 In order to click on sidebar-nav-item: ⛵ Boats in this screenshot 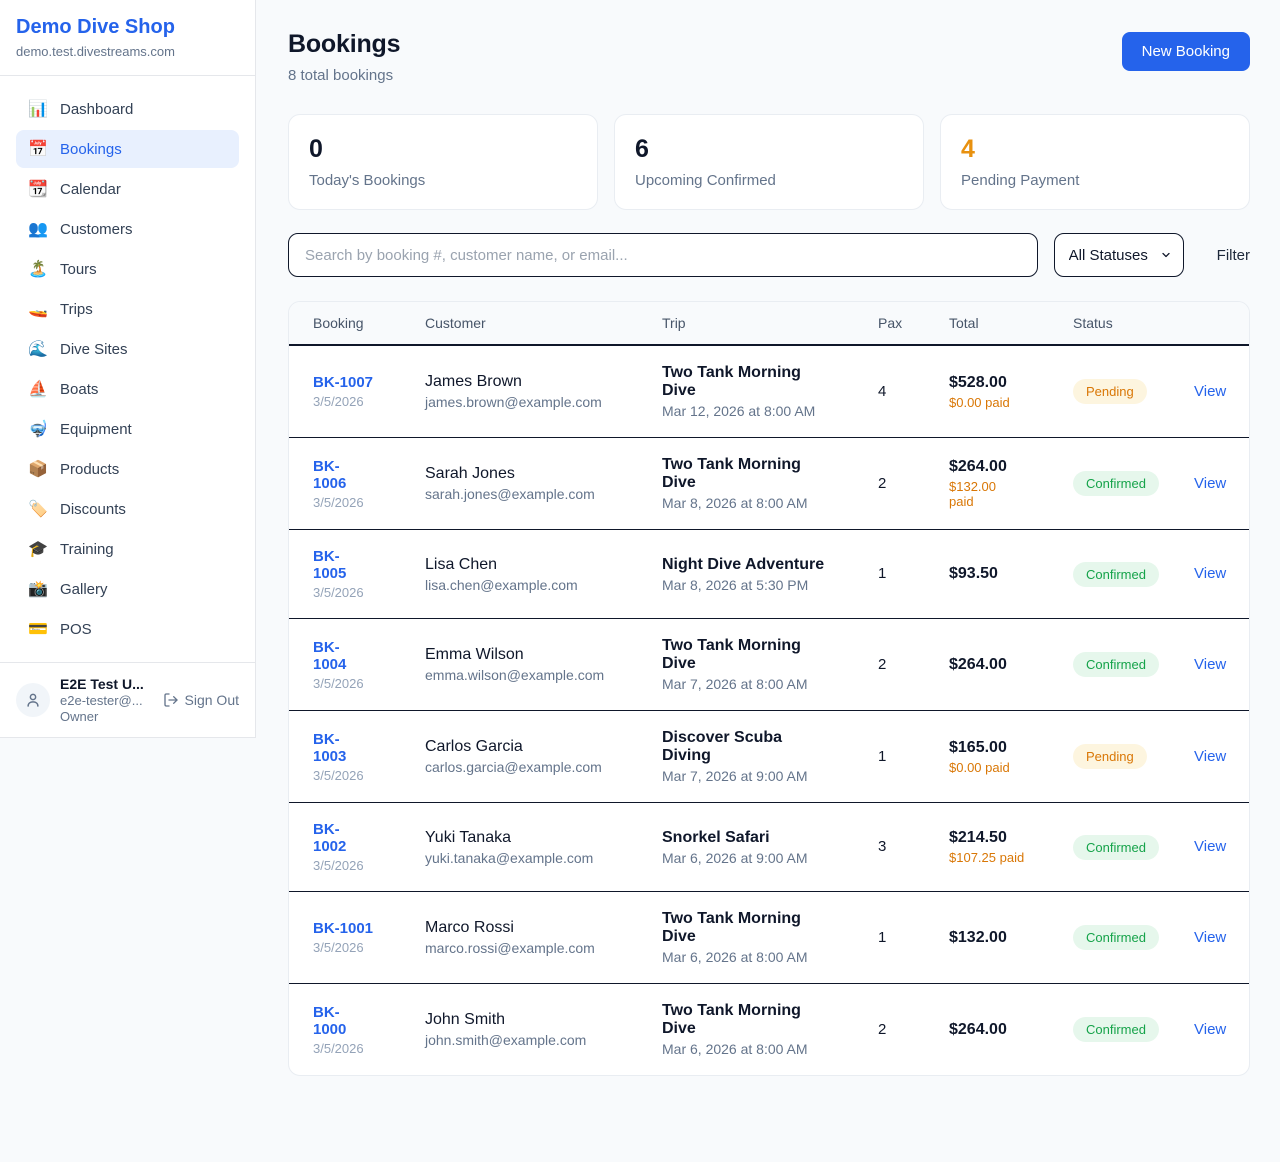, I will do `click(127, 389)`.